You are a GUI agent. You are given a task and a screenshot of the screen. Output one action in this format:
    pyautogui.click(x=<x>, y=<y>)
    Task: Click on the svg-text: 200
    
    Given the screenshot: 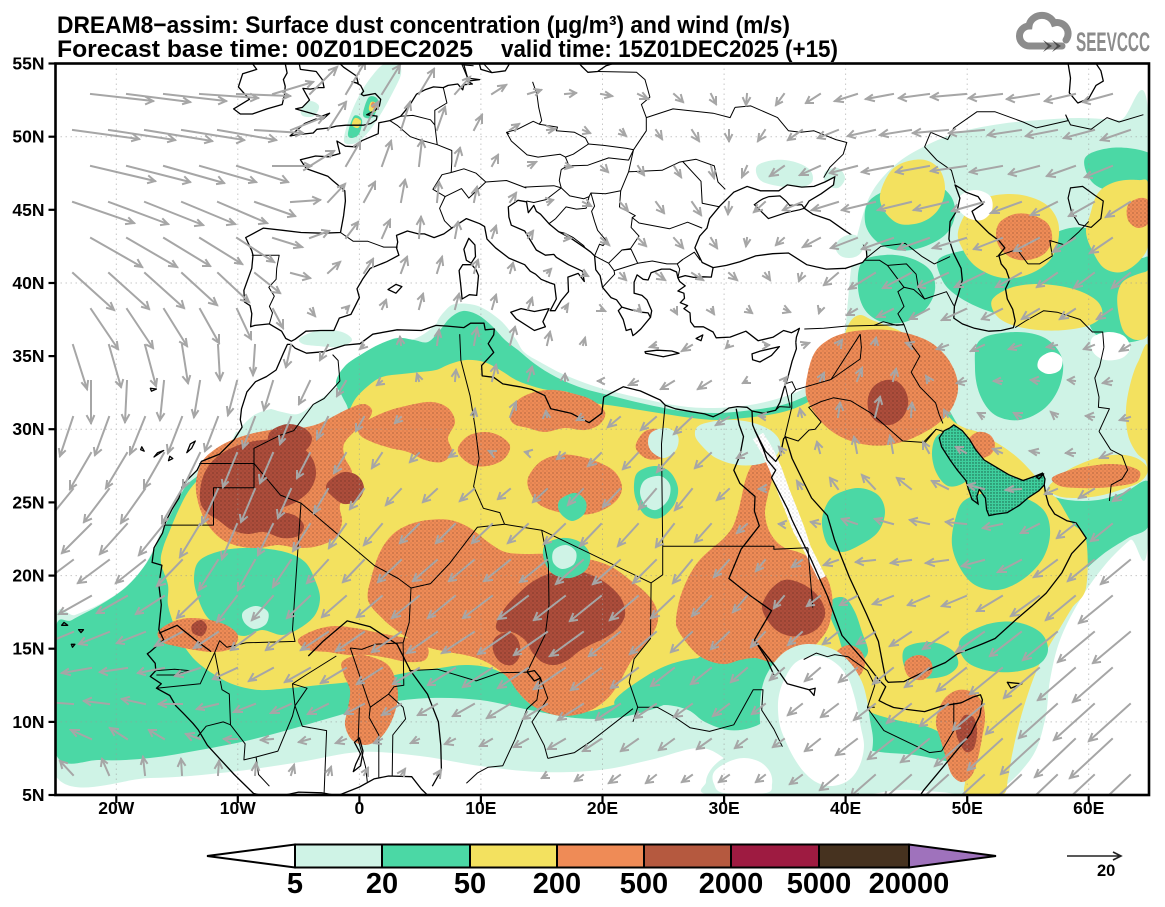 What is the action you would take?
    pyautogui.click(x=557, y=884)
    